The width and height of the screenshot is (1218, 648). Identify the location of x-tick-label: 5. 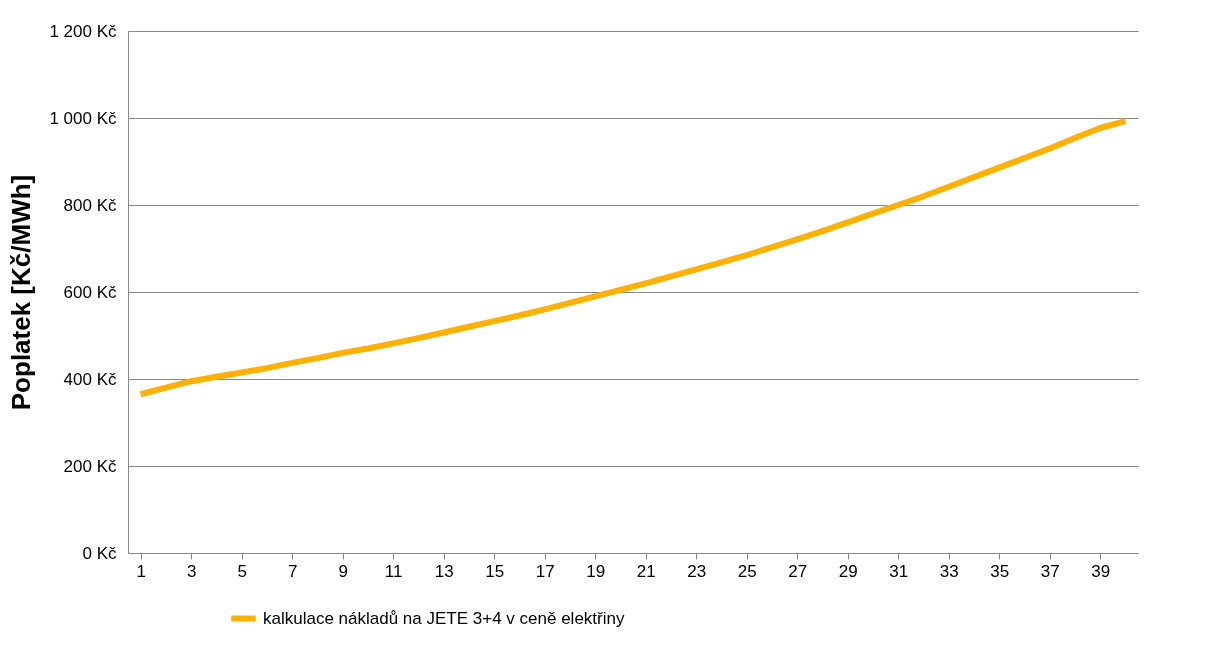
(242, 571).